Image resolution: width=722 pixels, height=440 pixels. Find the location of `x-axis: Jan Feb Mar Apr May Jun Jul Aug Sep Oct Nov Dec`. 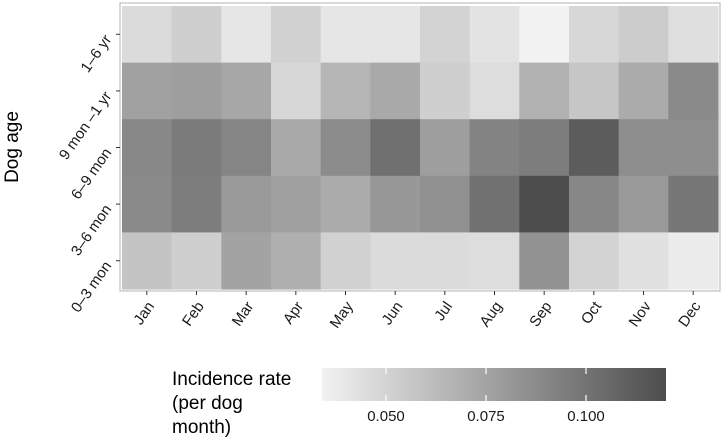

x-axis: Jan Feb Mar Apr May Jun Jul Aug Sep Oct Nov Dec is located at coordinates (417, 311).